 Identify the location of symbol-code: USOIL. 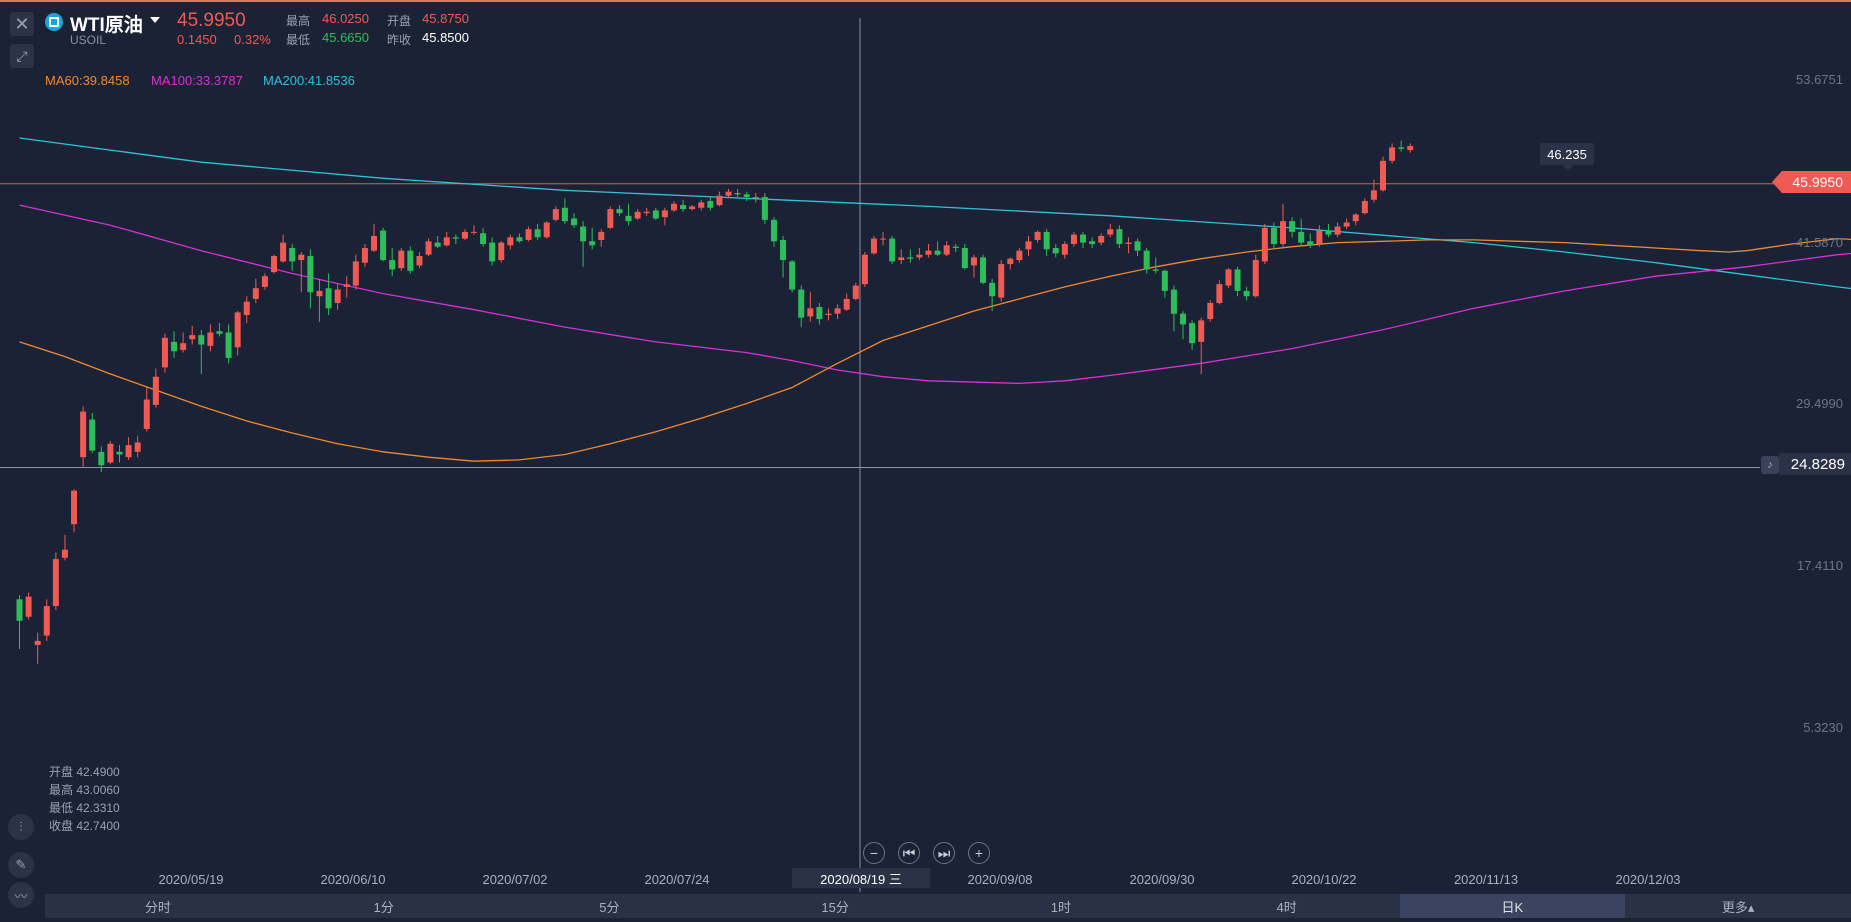
(88, 40).